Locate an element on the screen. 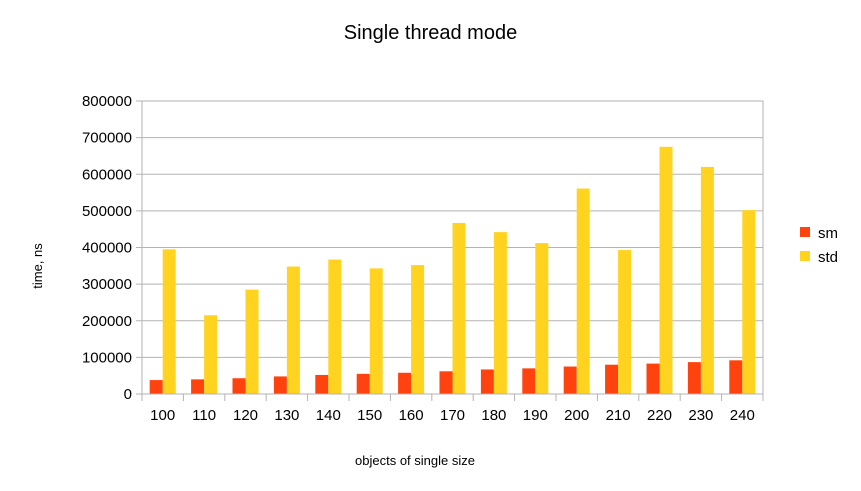 This screenshot has width=861, height=491. x-tick-label: 240 is located at coordinates (742, 415).